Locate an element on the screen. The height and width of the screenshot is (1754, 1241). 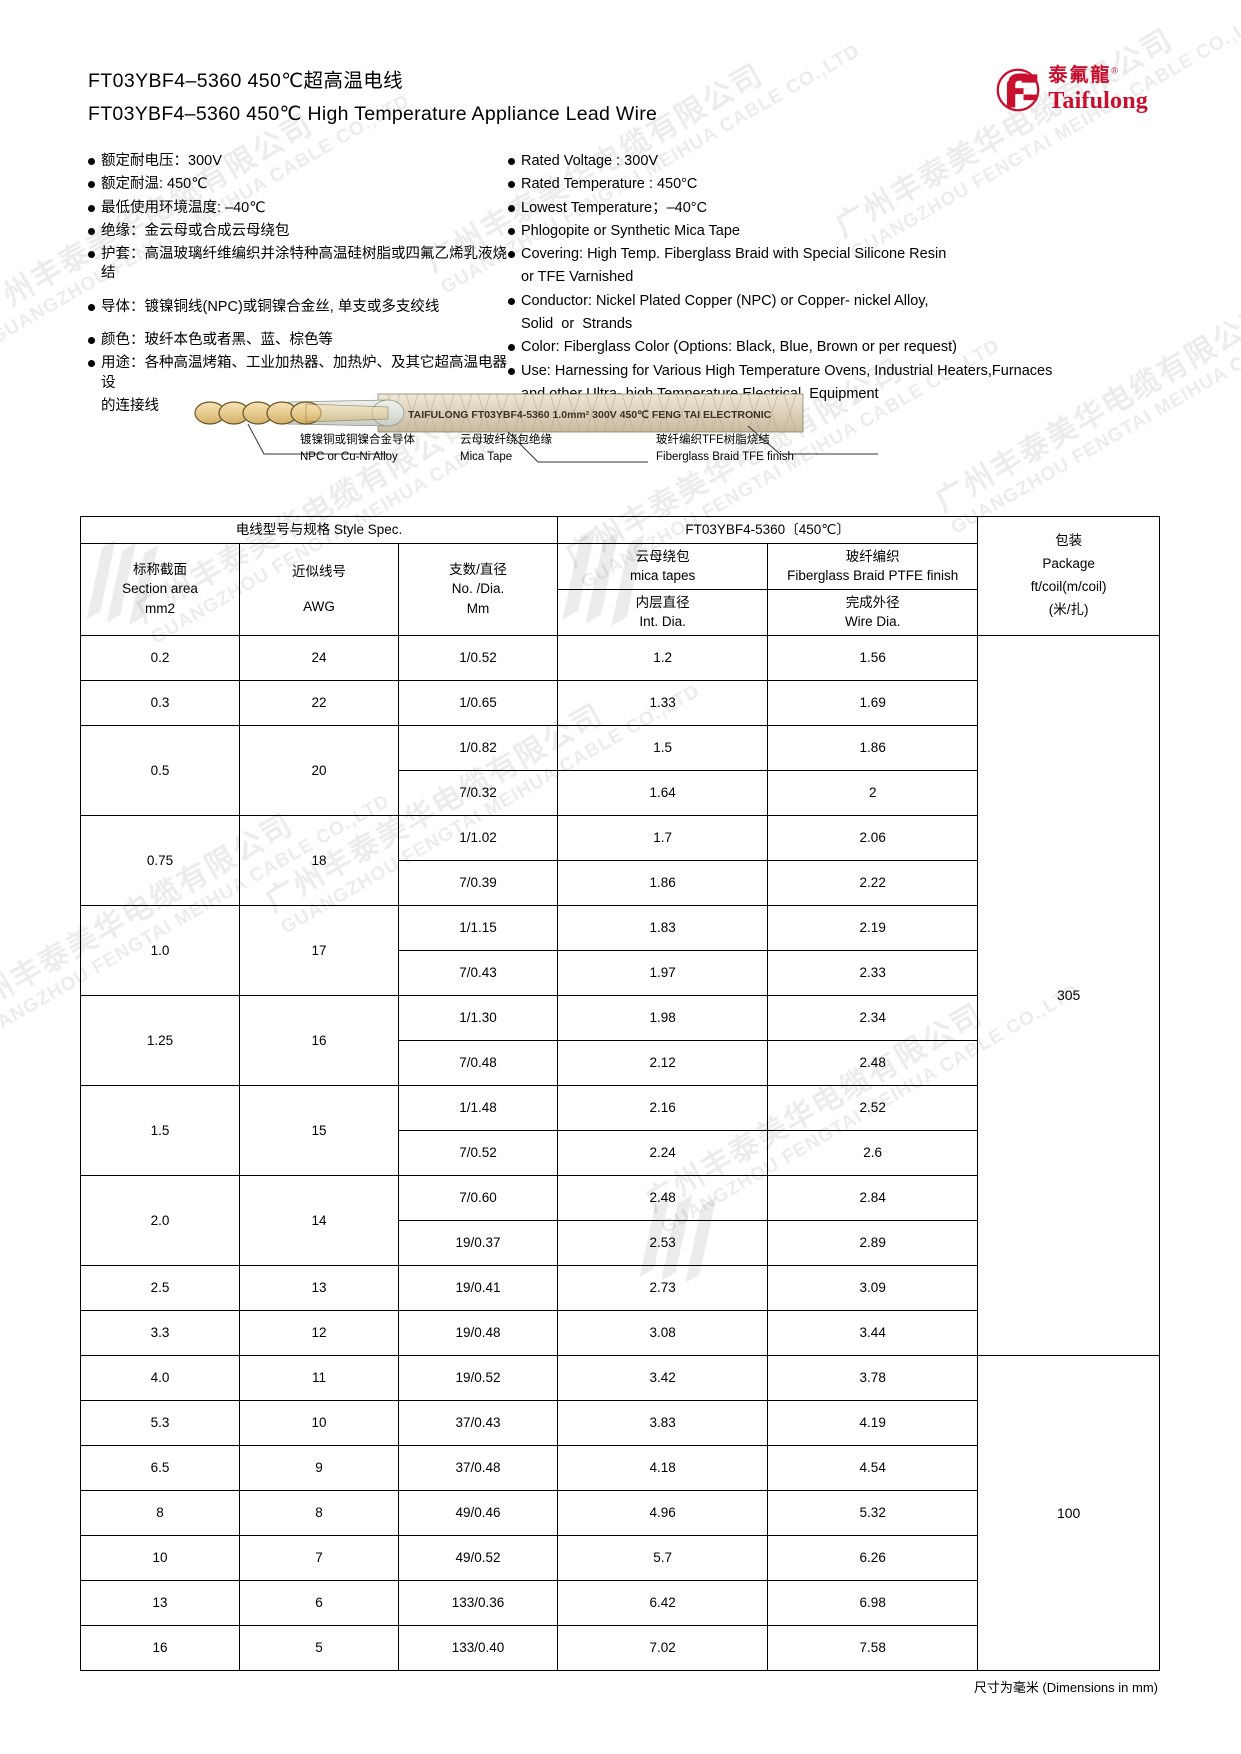
cell-wire-dia: 1.56 is located at coordinates (873, 657).